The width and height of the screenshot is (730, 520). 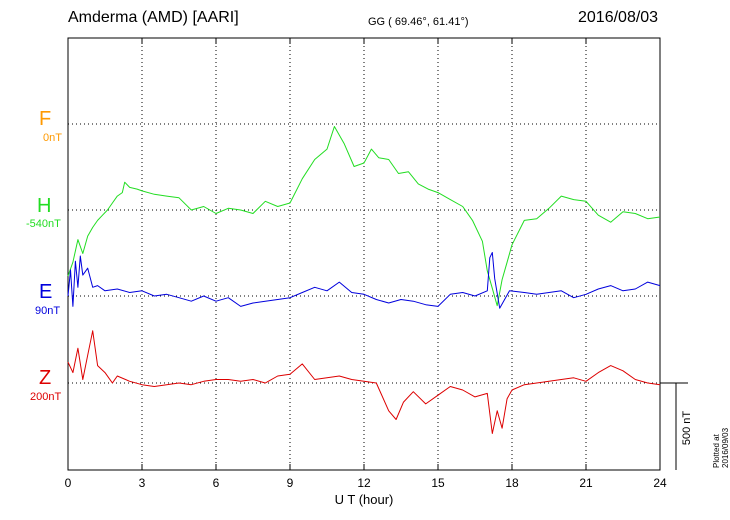 What do you see at coordinates (68, 483) in the screenshot?
I see `x-tick-label: 0` at bounding box center [68, 483].